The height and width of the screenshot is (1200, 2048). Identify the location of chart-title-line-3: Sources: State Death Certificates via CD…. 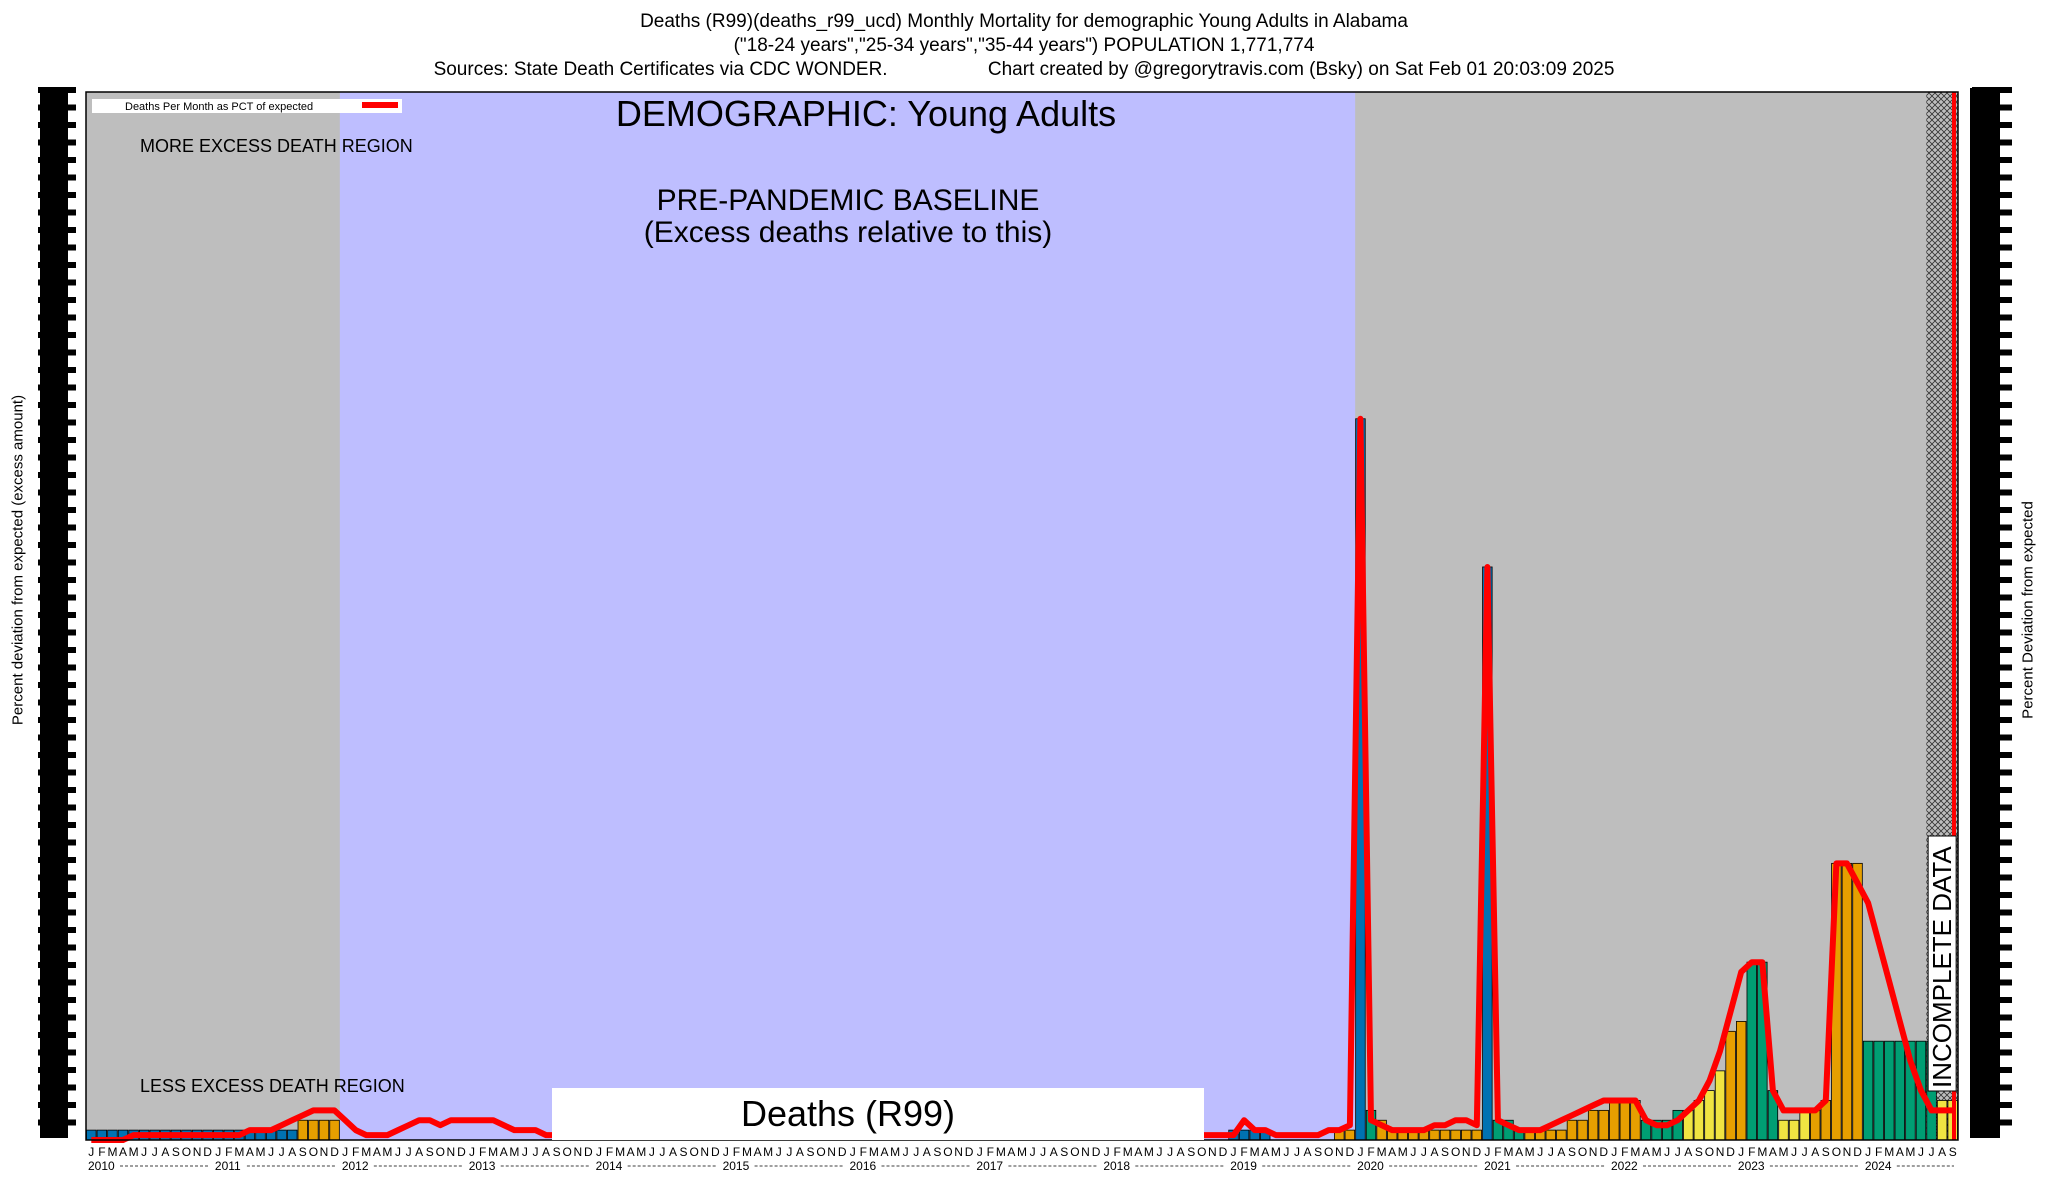
(1024, 69).